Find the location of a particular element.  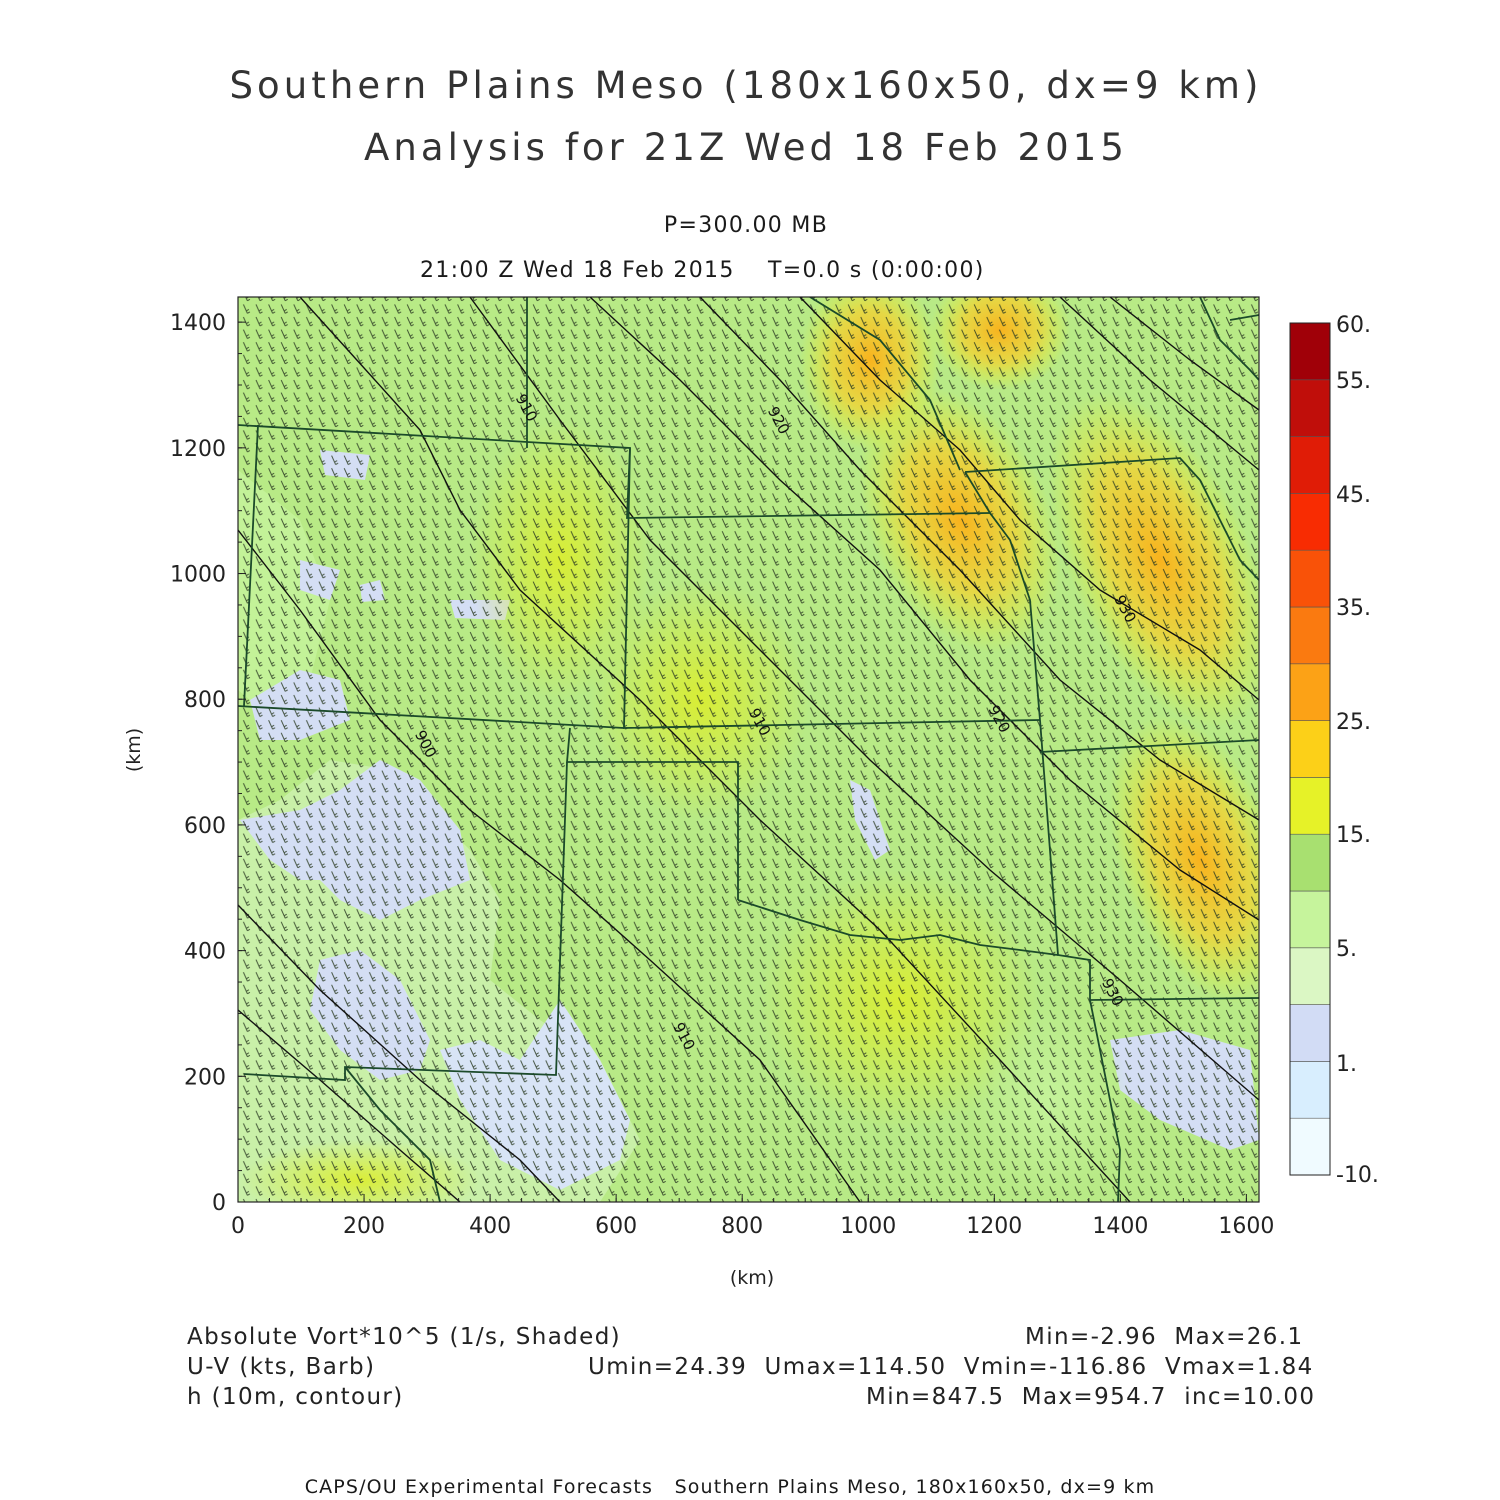

colorbar-label: 1. is located at coordinates (1346, 1064).